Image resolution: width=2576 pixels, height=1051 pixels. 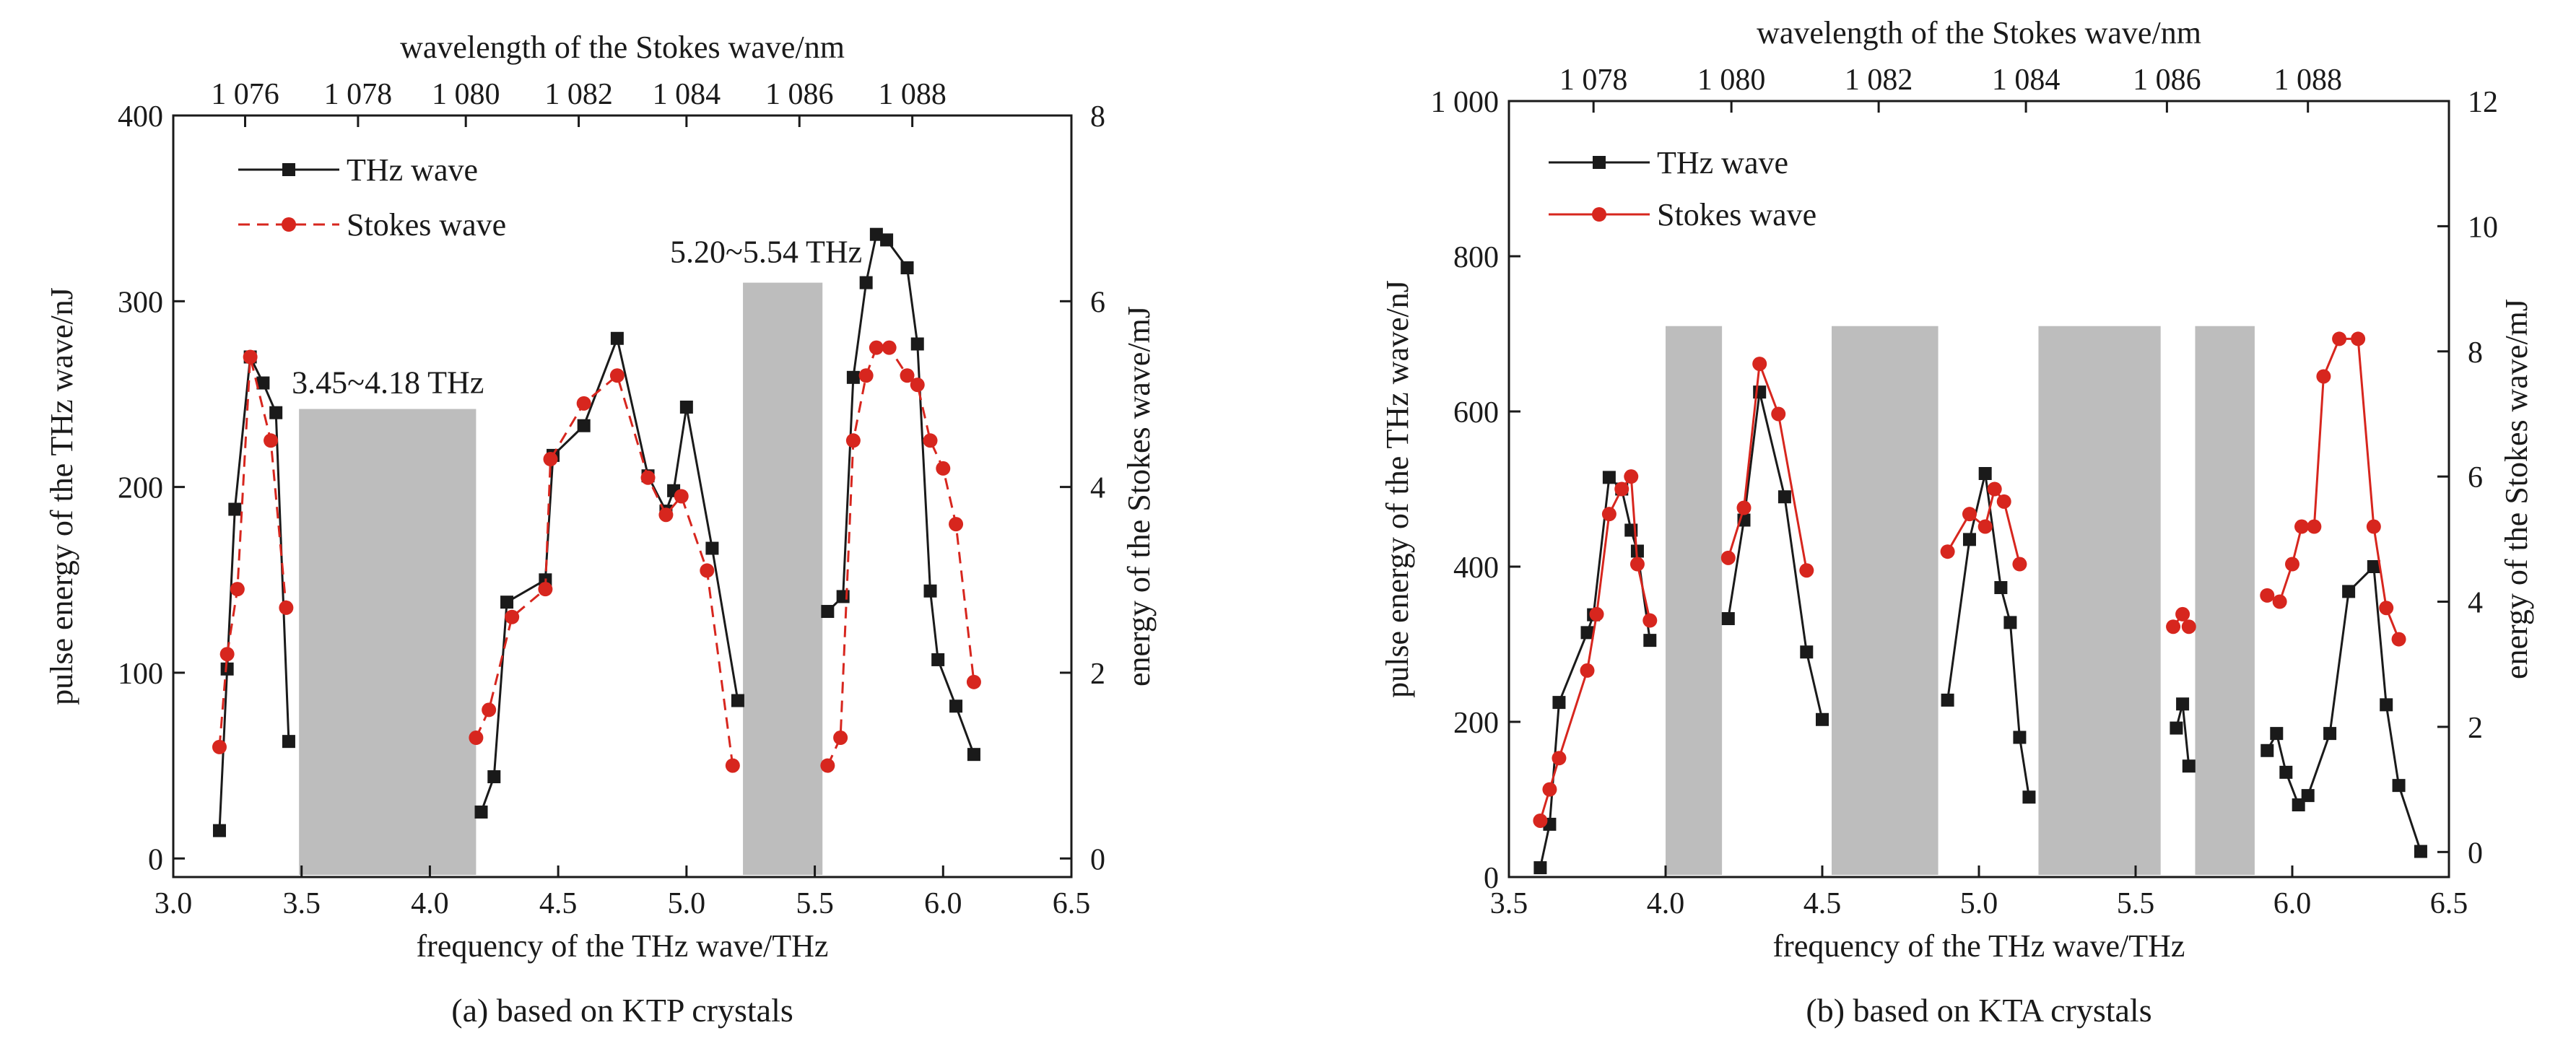 What do you see at coordinates (578, 94) in the screenshot?
I see `top-tick-label: 1 082` at bounding box center [578, 94].